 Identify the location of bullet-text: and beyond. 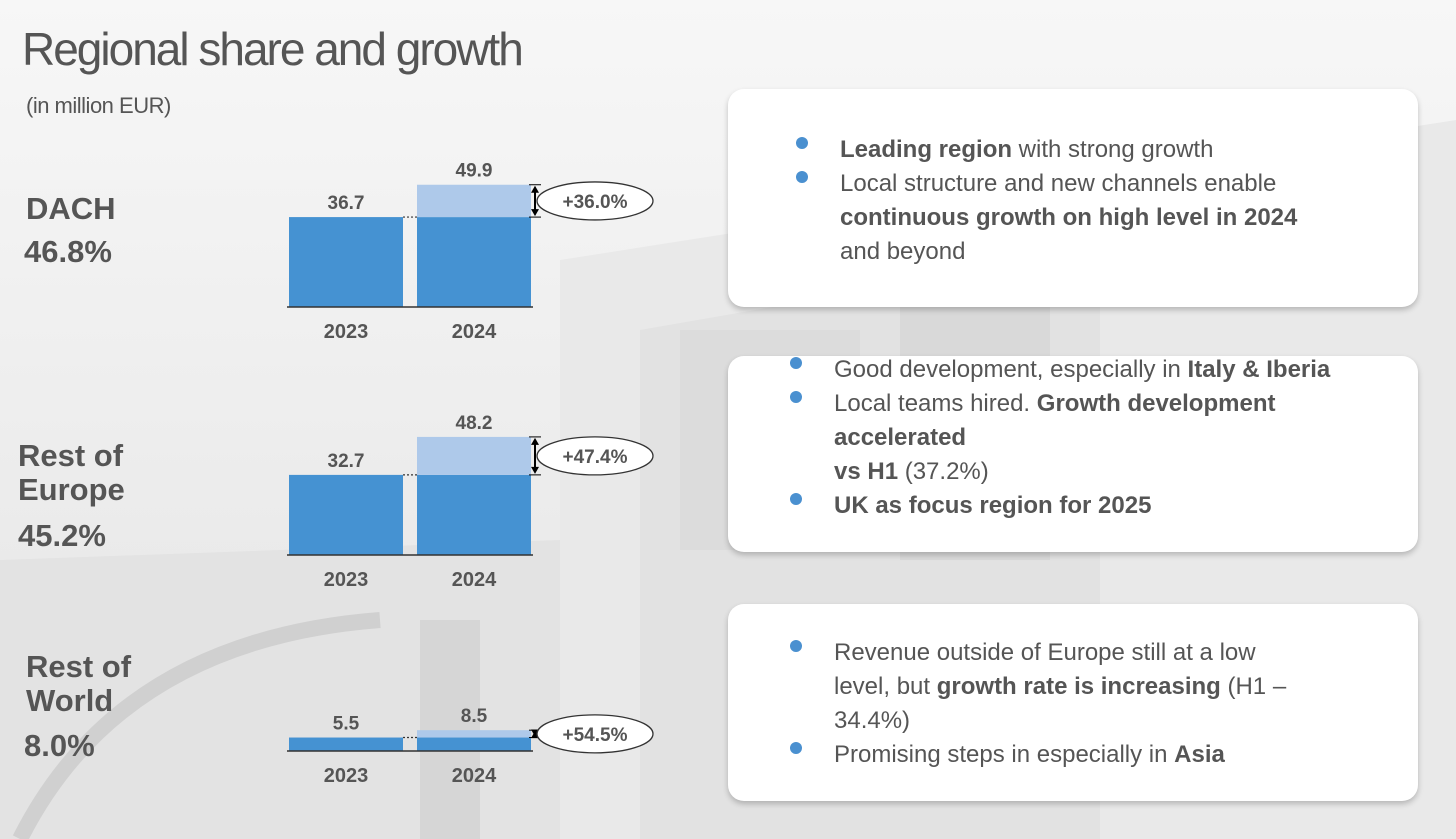
(903, 251).